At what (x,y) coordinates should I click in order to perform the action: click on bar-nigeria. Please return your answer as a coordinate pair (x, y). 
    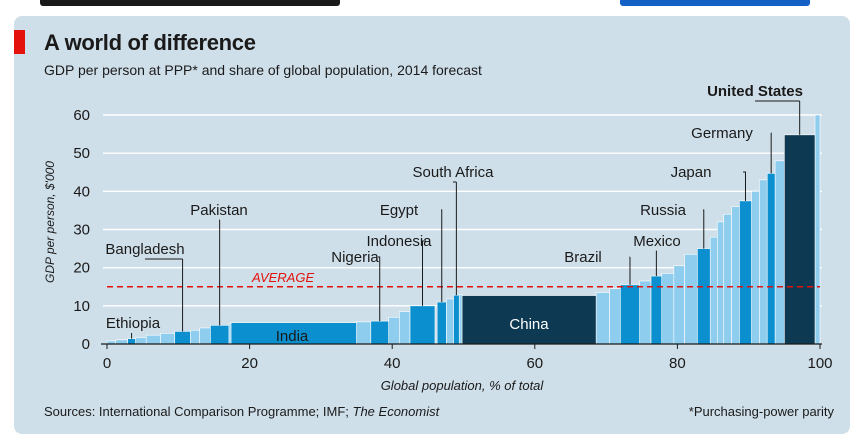
    Looking at the image, I should click on (379, 332).